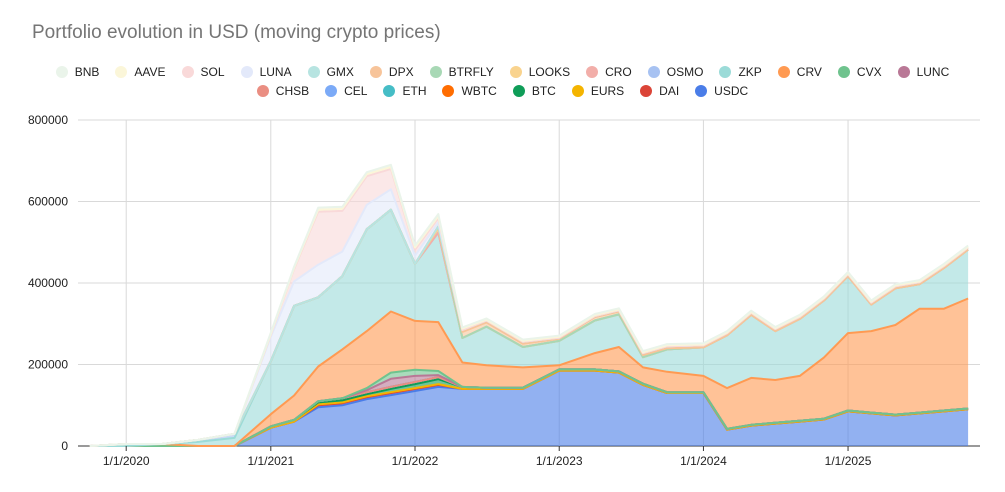 This screenshot has height=492, width=1005. Describe the element at coordinates (809, 71) in the screenshot. I see `legend-label: CRV` at that location.